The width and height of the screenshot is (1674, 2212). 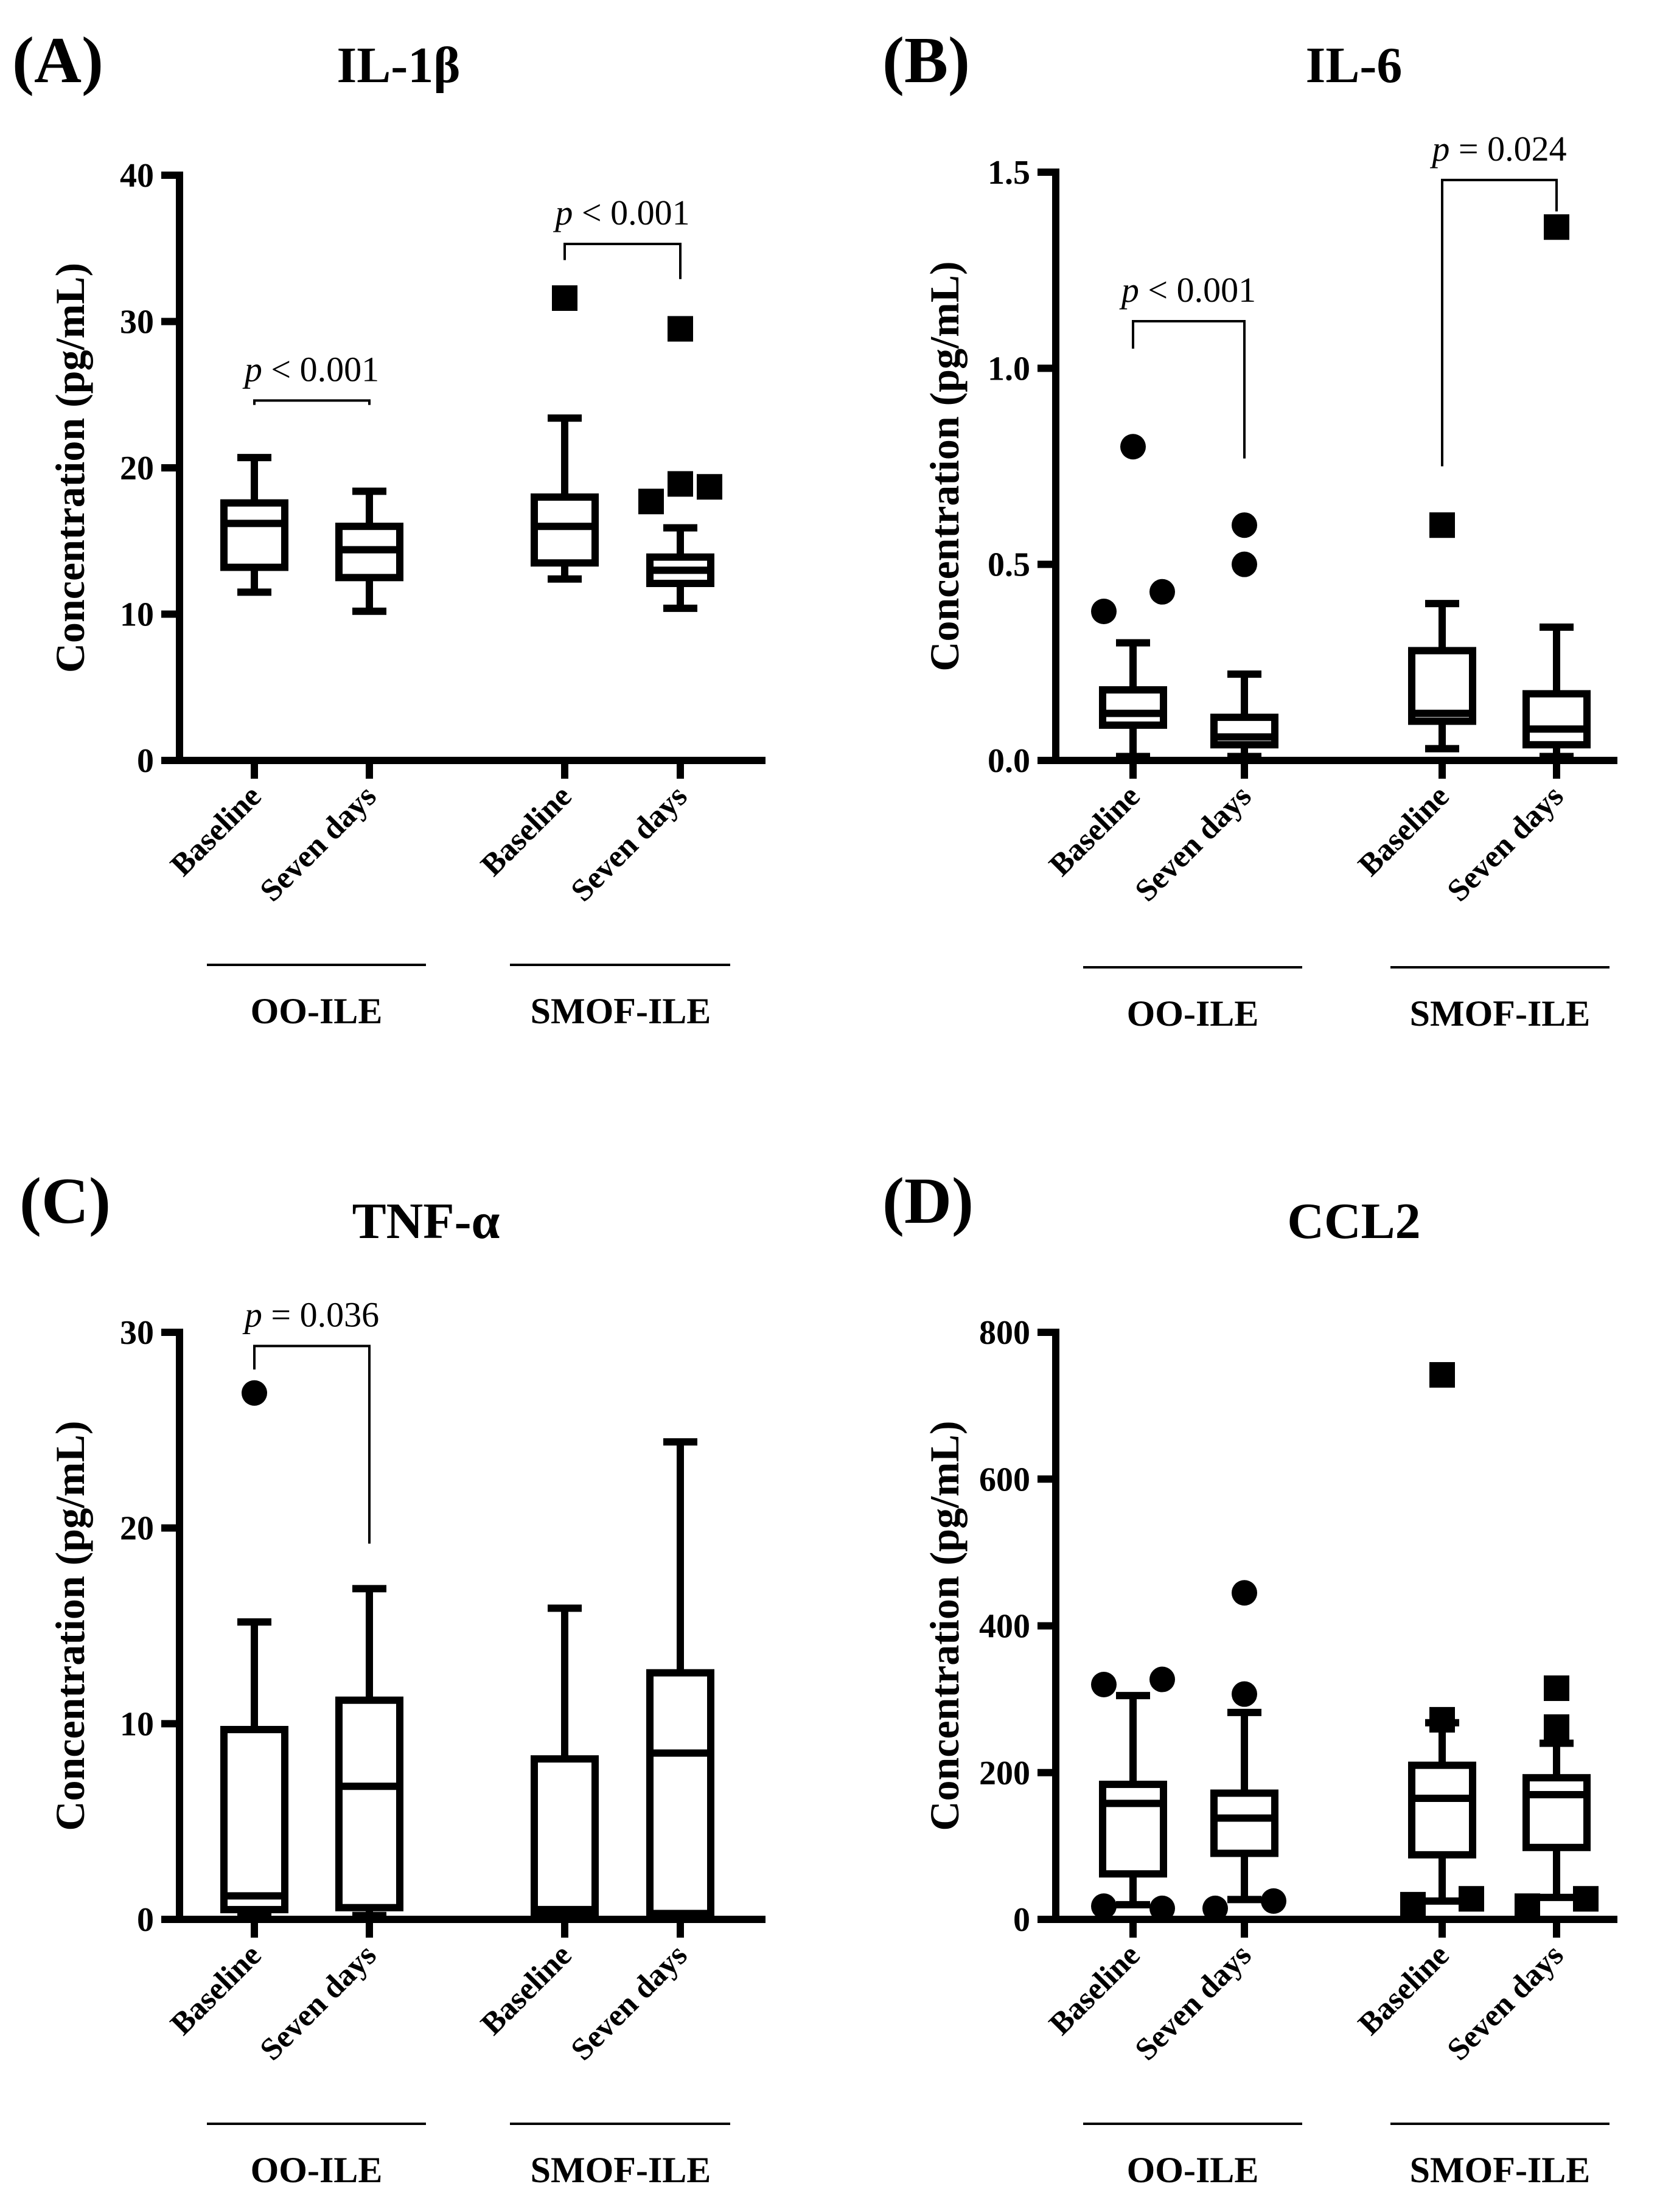 I want to click on panel-letter: (A), so click(x=58, y=61).